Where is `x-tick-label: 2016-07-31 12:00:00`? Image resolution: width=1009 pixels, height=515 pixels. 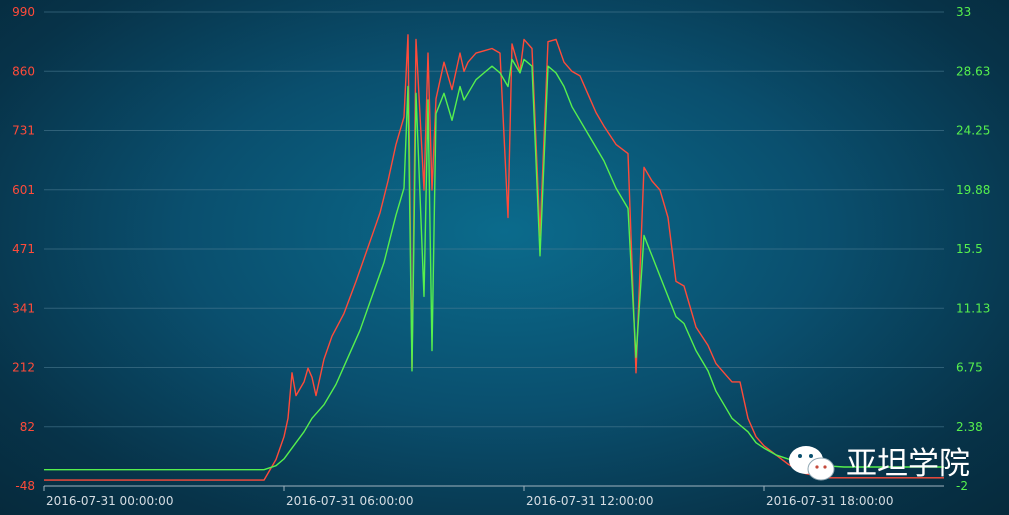
x-tick-label: 2016-07-31 12:00:00 is located at coordinates (589, 501).